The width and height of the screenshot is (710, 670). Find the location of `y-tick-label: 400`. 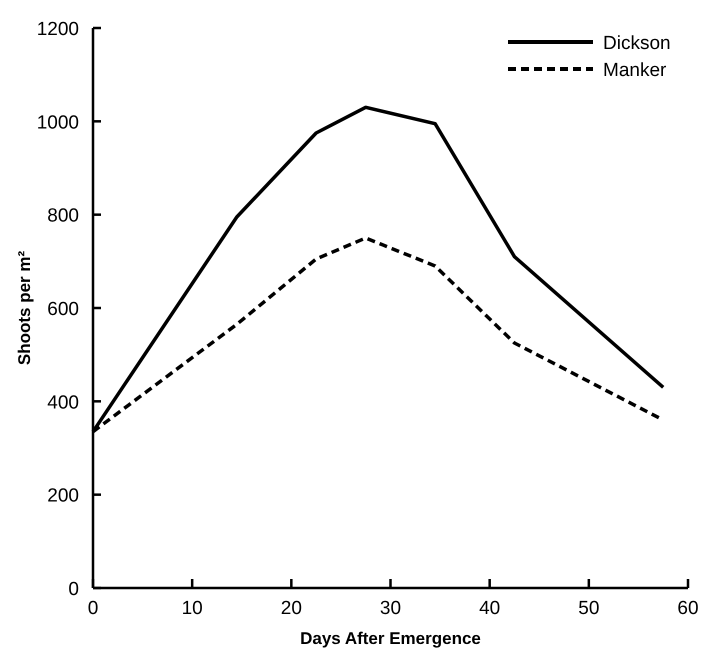

y-tick-label: 400 is located at coordinates (63, 403).